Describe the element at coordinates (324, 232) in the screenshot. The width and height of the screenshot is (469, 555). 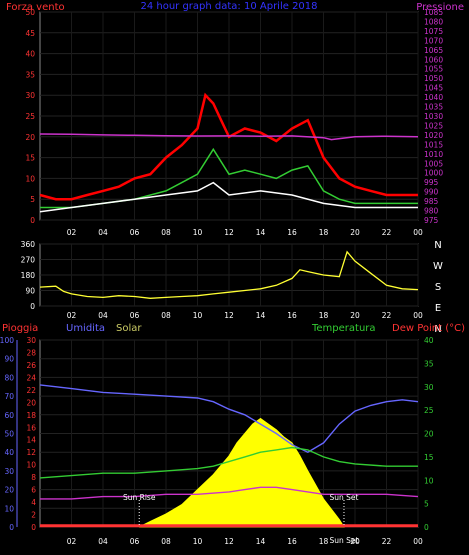
I see `panel1-x-tick: 18` at that location.